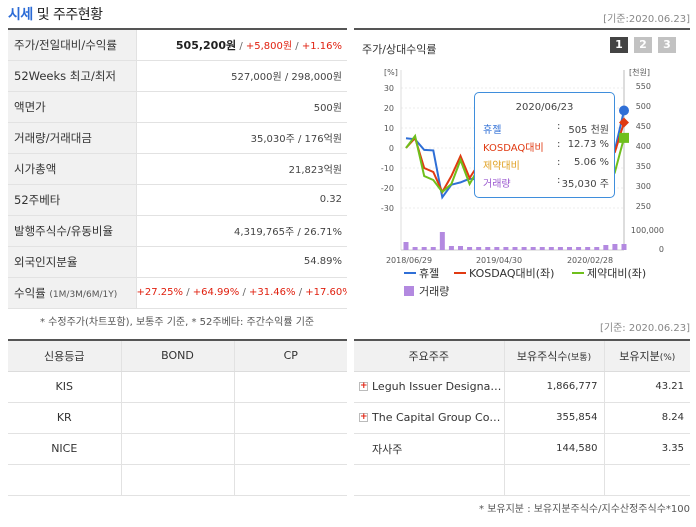 The width and height of the screenshot is (696, 527). I want to click on column-header: 주요주주, so click(429, 356).